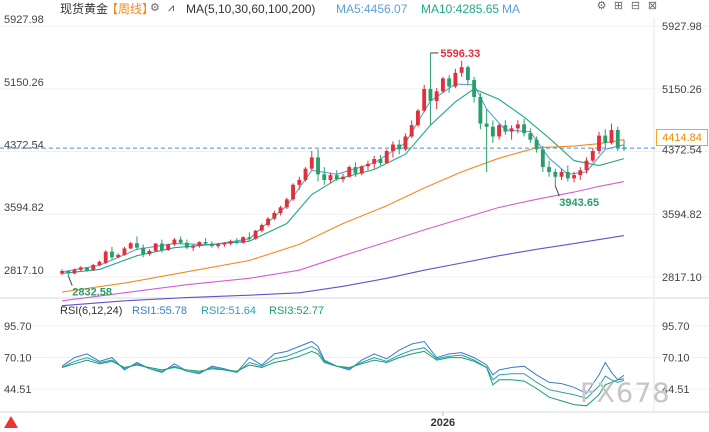 The image size is (709, 432). What do you see at coordinates (343, 367) in the screenshot?
I see `rsi1-line` at bounding box center [343, 367].